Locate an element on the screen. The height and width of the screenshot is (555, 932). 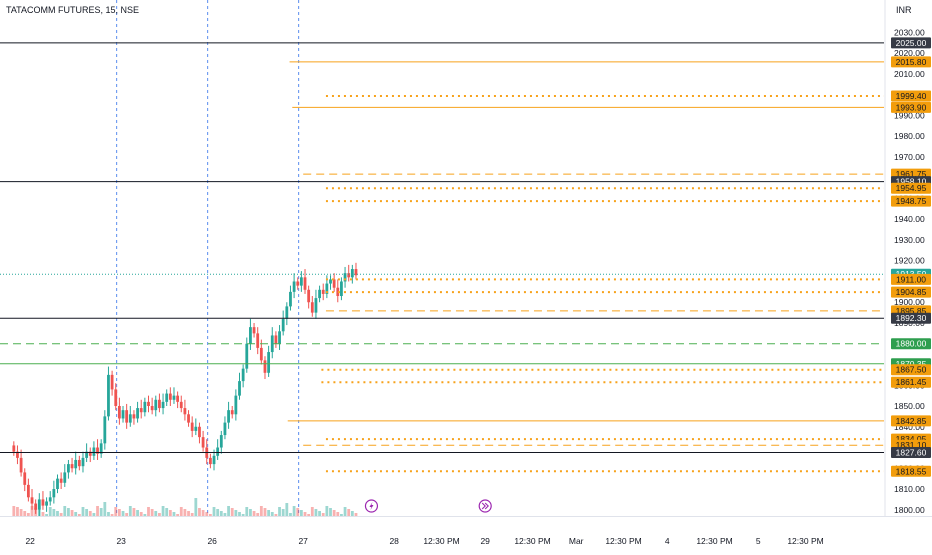
double-arrow-glyph is located at coordinates (485, 506).